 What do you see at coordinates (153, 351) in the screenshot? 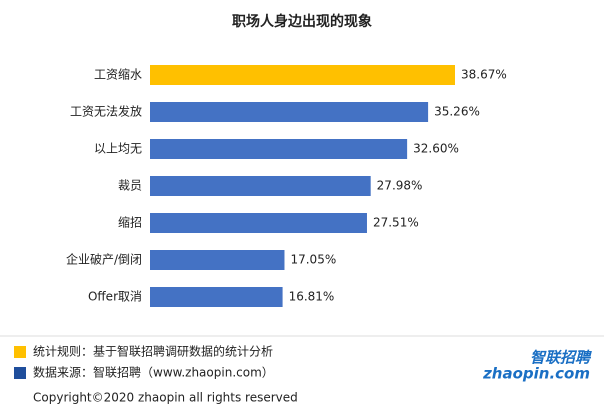
I see `note-text: 统计规则：基于智联招聘调研数据的统计分析` at bounding box center [153, 351].